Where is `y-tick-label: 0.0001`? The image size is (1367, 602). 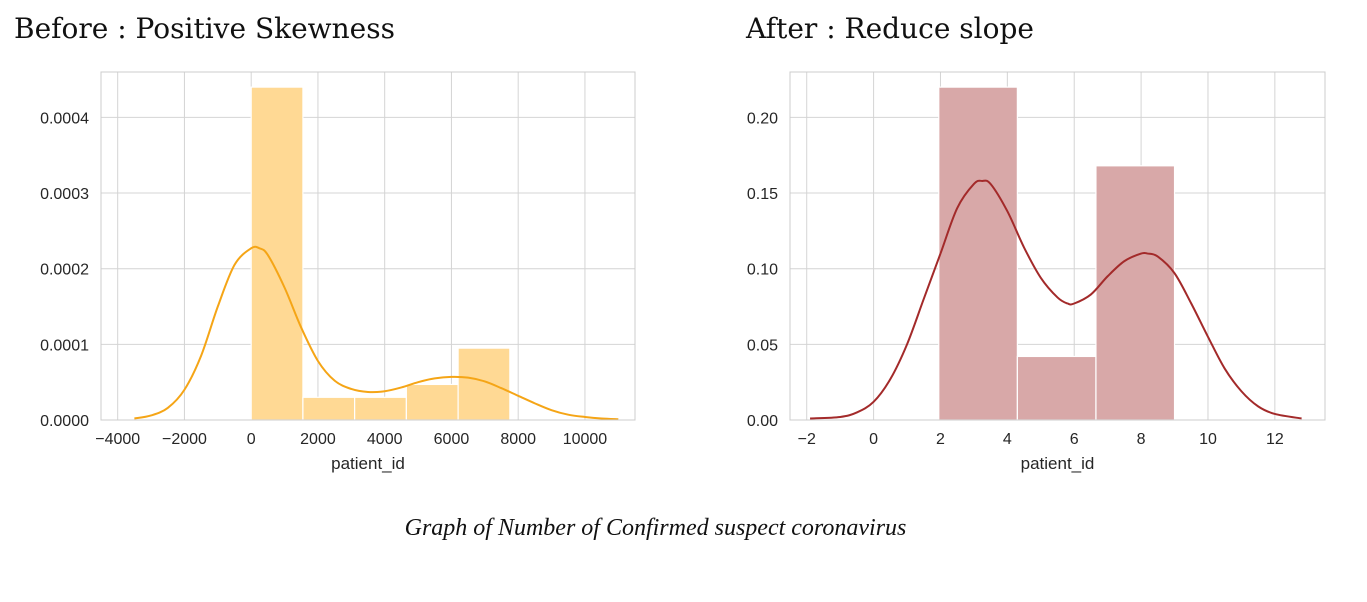
y-tick-label: 0.0001 is located at coordinates (64, 345).